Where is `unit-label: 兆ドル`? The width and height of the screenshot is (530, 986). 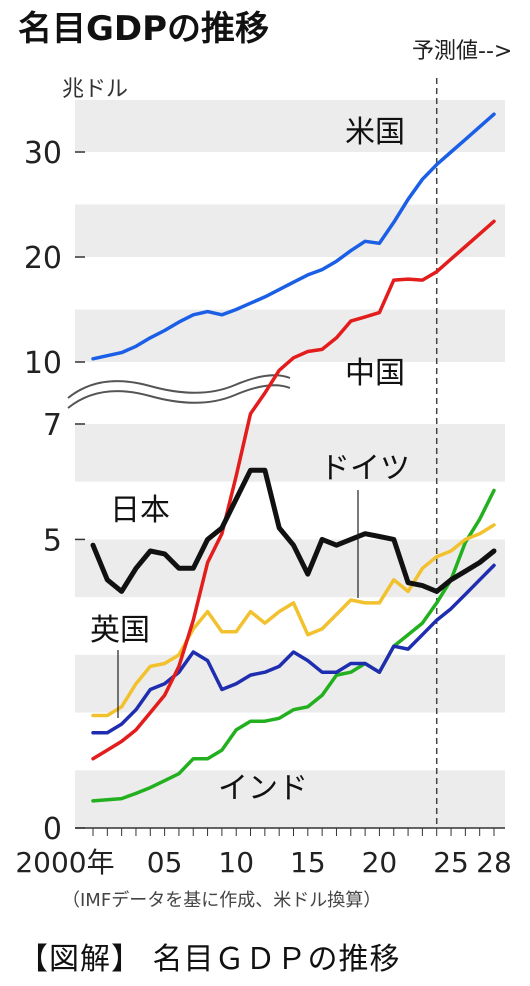 unit-label: 兆ドル is located at coordinates (95, 89).